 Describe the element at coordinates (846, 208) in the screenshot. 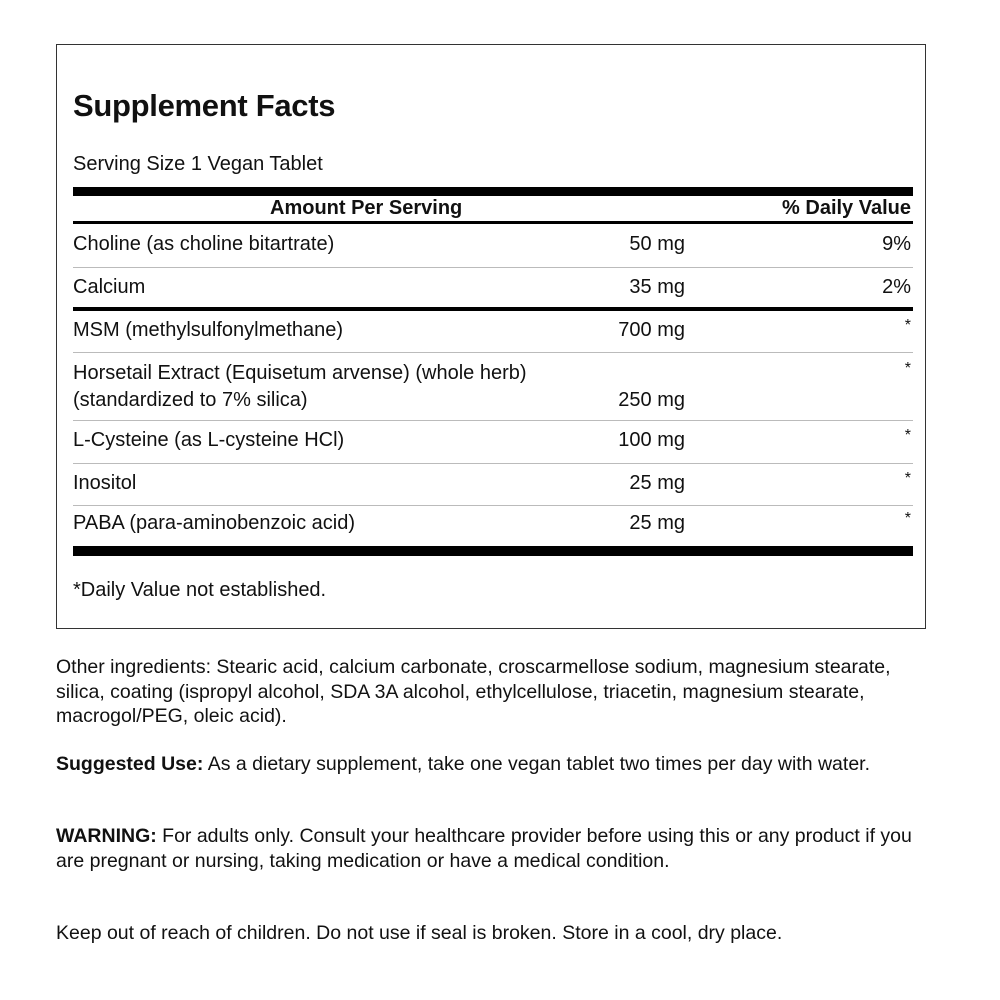

I see `header-daily-value: % Daily Value` at that location.